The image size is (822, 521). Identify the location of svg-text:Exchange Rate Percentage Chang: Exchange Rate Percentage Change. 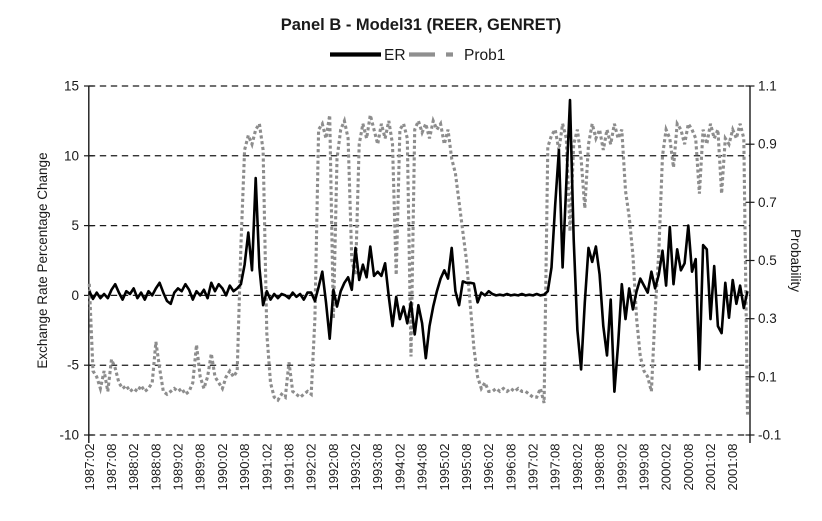
(42, 260).